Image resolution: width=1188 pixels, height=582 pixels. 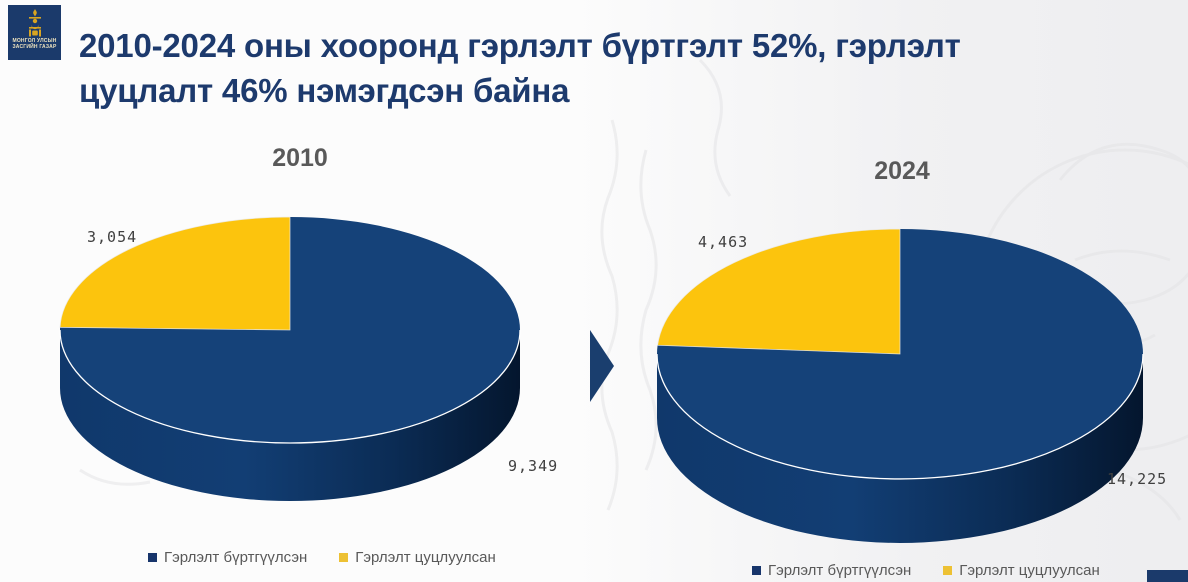 What do you see at coordinates (602, 366) in the screenshot?
I see `arrow-right-icon` at bounding box center [602, 366].